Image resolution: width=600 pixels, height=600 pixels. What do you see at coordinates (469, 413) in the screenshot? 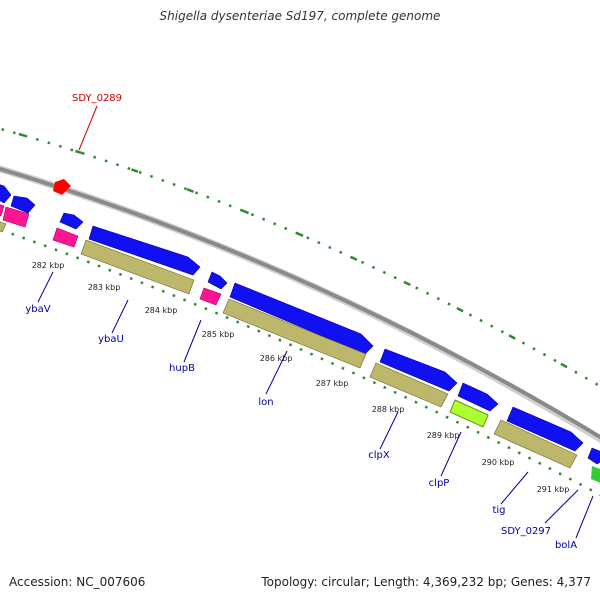
I see `highlighted-feature-clpP` at bounding box center [469, 413].